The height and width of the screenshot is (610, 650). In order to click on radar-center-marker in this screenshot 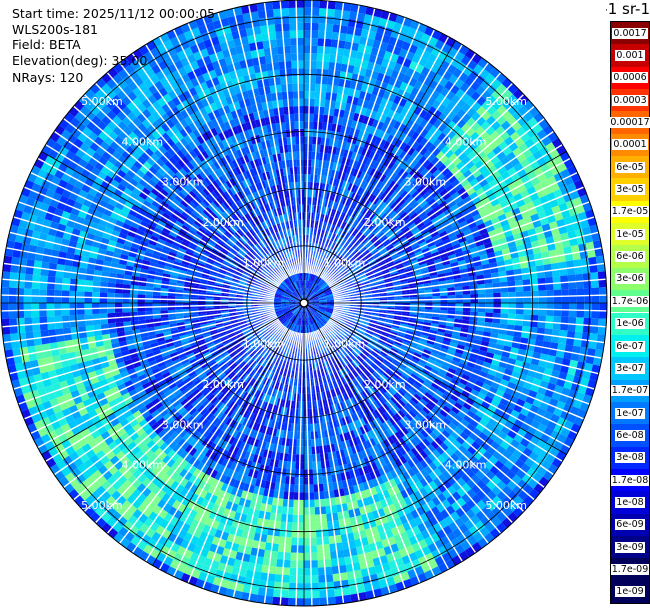, I will do `click(304, 303)`.